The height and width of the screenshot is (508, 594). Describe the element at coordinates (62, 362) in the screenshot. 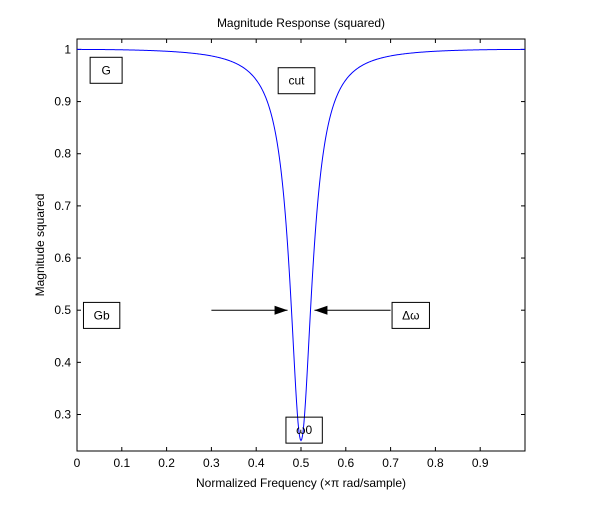

I see `y-tick-label: 0.4` at that location.